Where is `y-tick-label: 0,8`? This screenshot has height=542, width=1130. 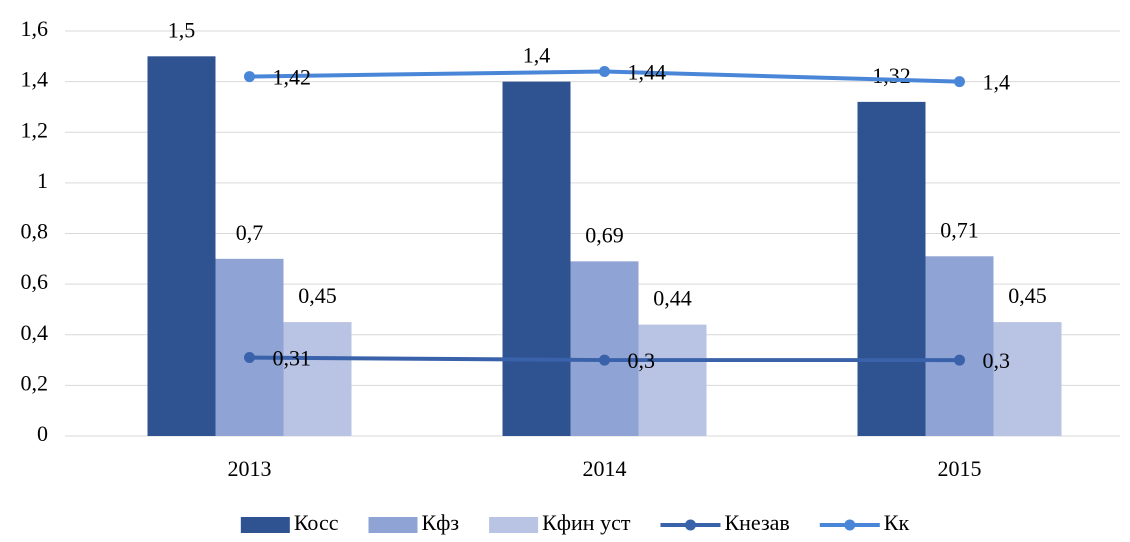
y-tick-label: 0,8 is located at coordinates (35, 231).